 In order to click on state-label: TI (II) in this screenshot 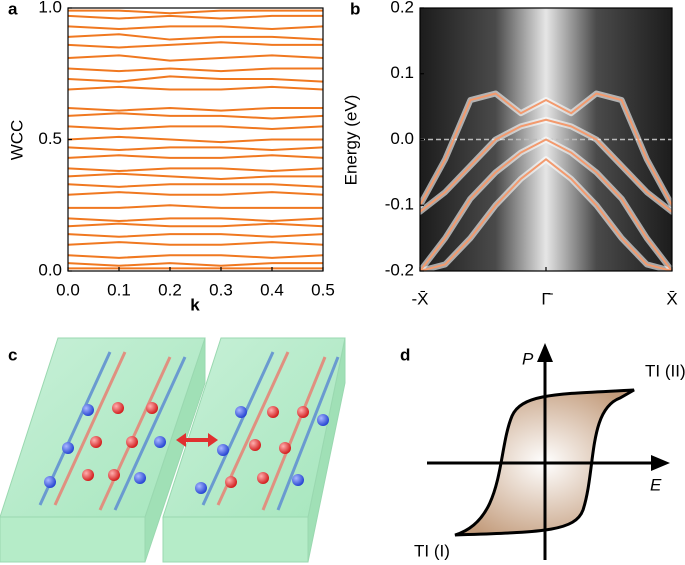, I will do `click(665, 370)`.